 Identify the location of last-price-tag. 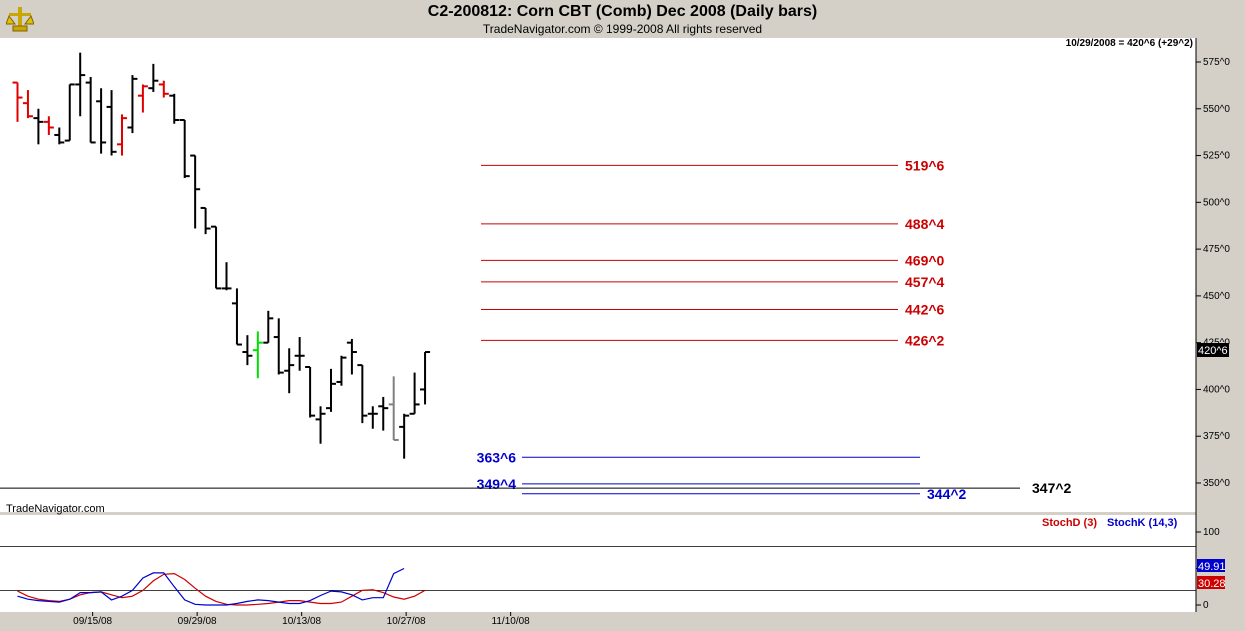
(1213, 350).